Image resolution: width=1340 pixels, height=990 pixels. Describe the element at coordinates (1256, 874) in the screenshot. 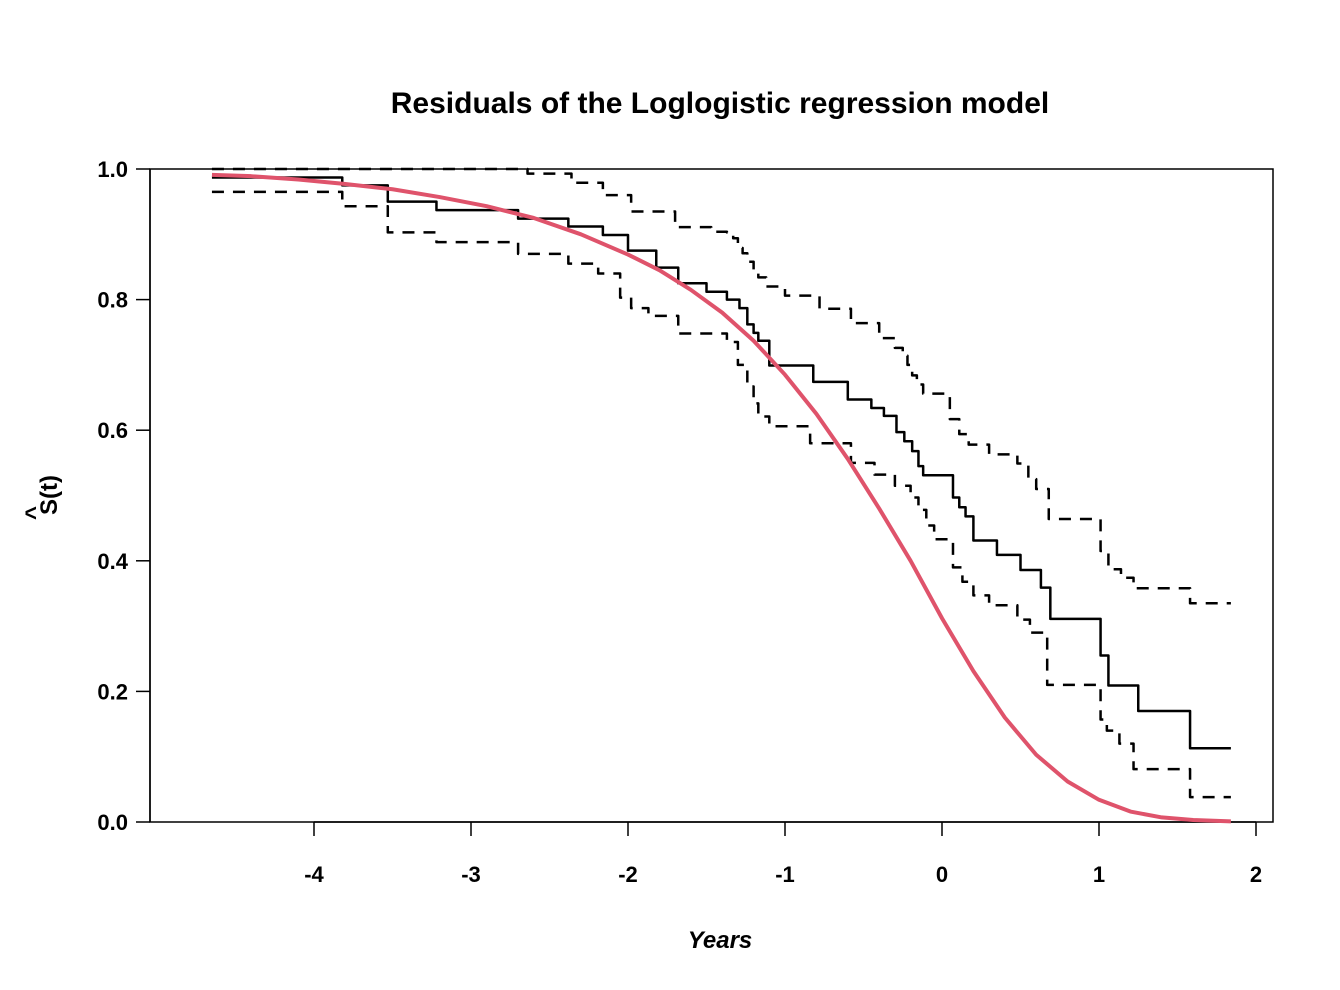

I see `x-tick-label: 2` at that location.